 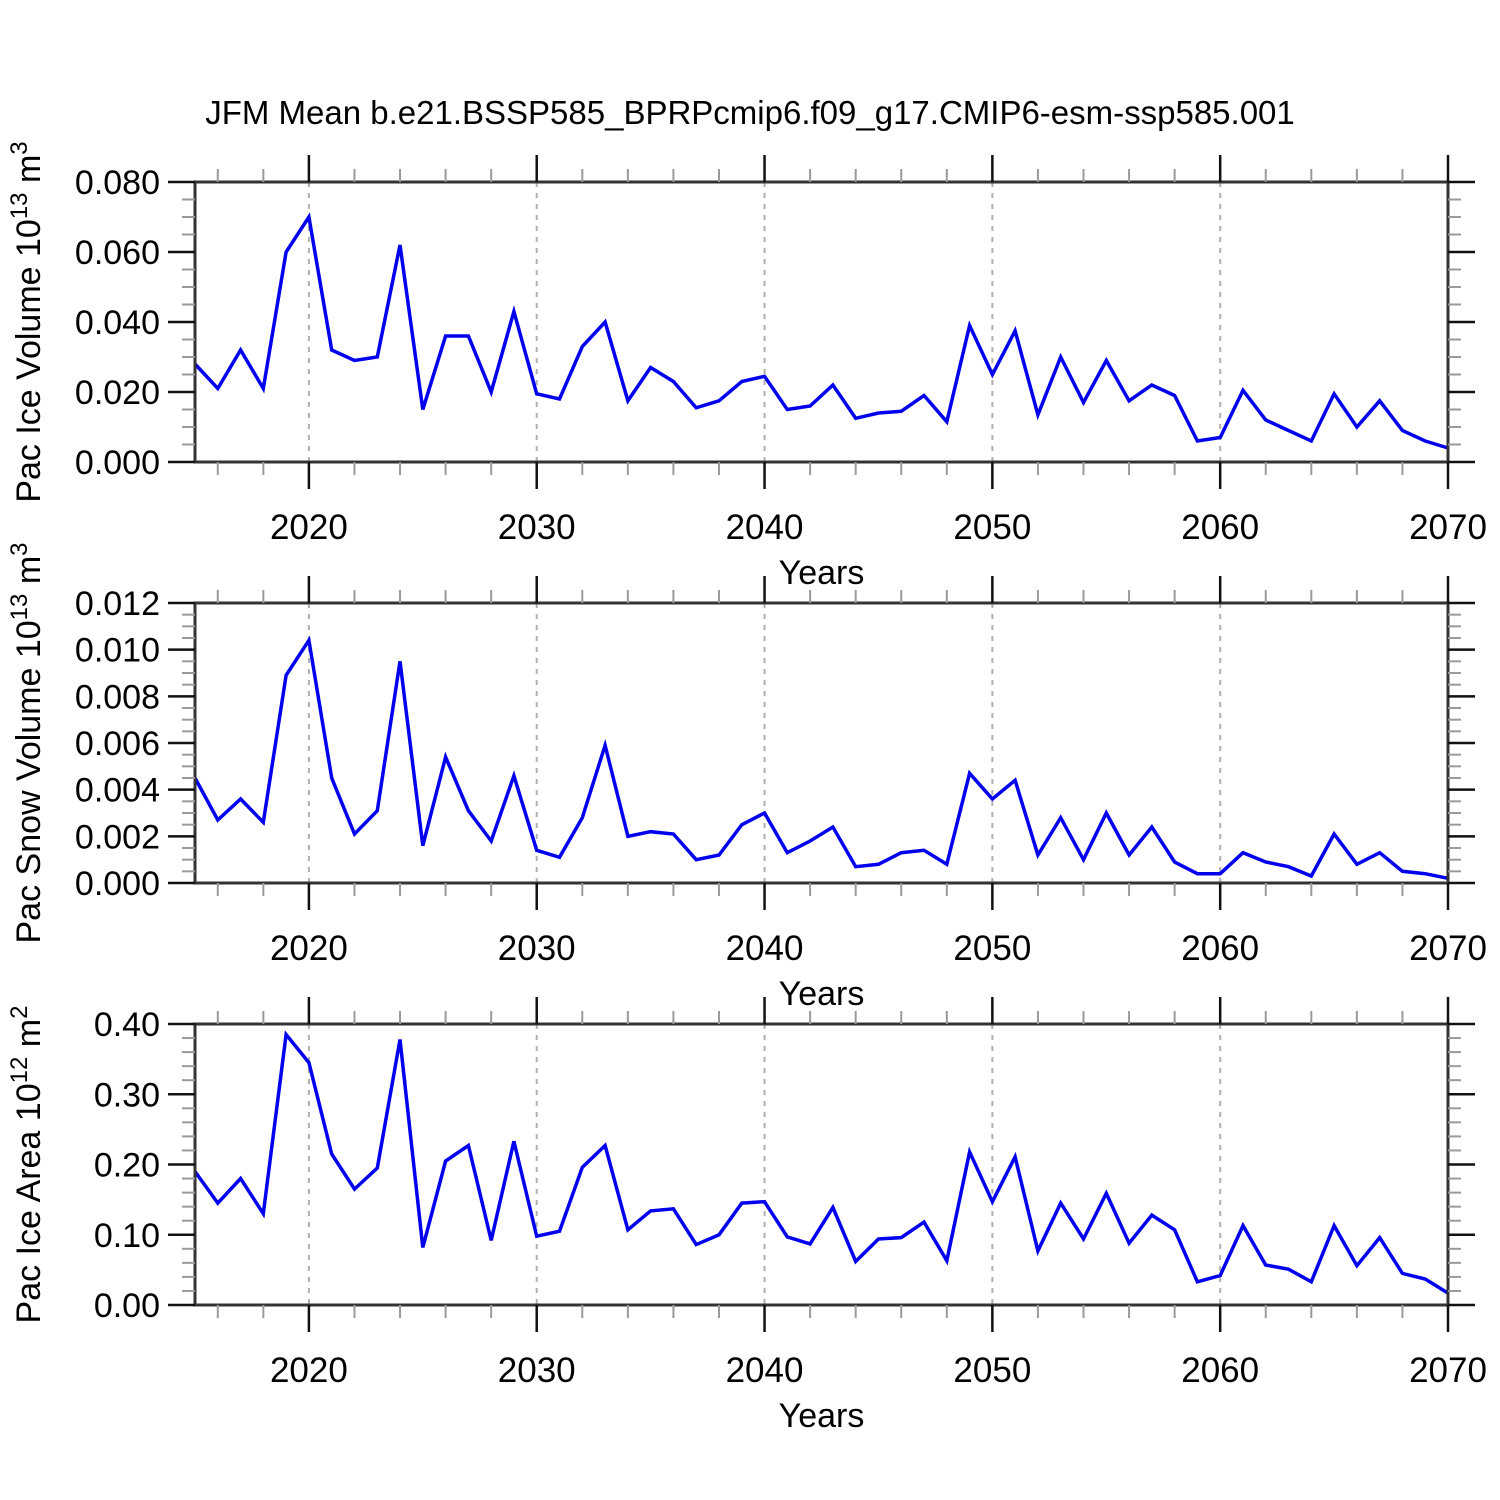 I want to click on y-tick-label: 0.020, so click(x=117, y=393).